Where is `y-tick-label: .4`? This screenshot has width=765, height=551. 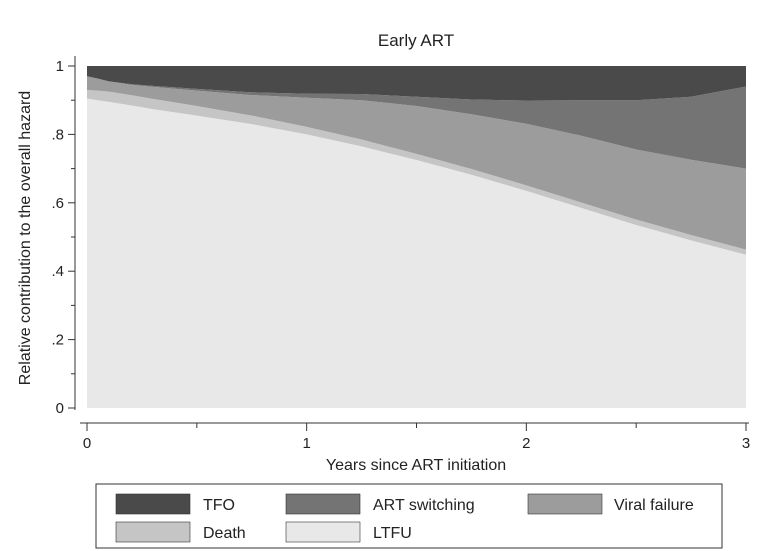 y-tick-label: .4 is located at coordinates (57, 271).